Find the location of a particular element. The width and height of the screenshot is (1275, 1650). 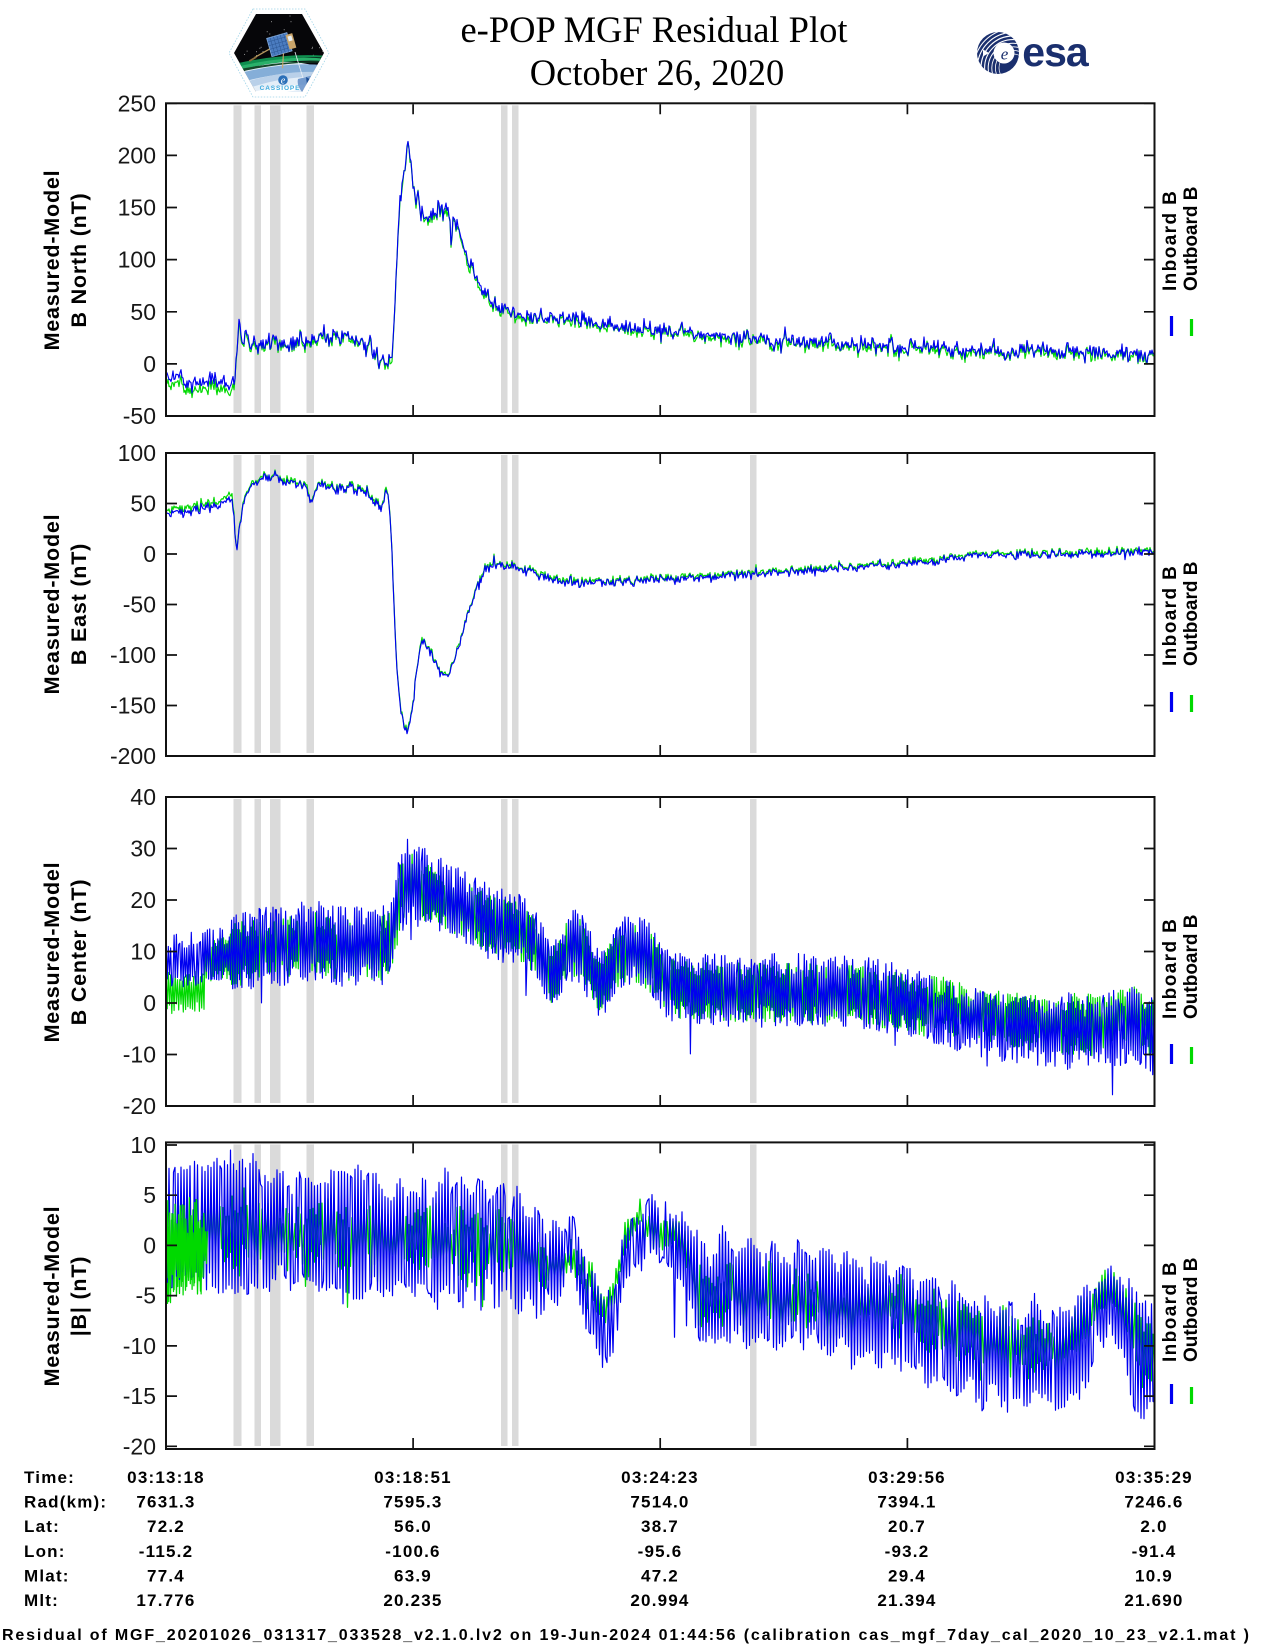

svg-text: B East (nT) is located at coordinates (79, 604).